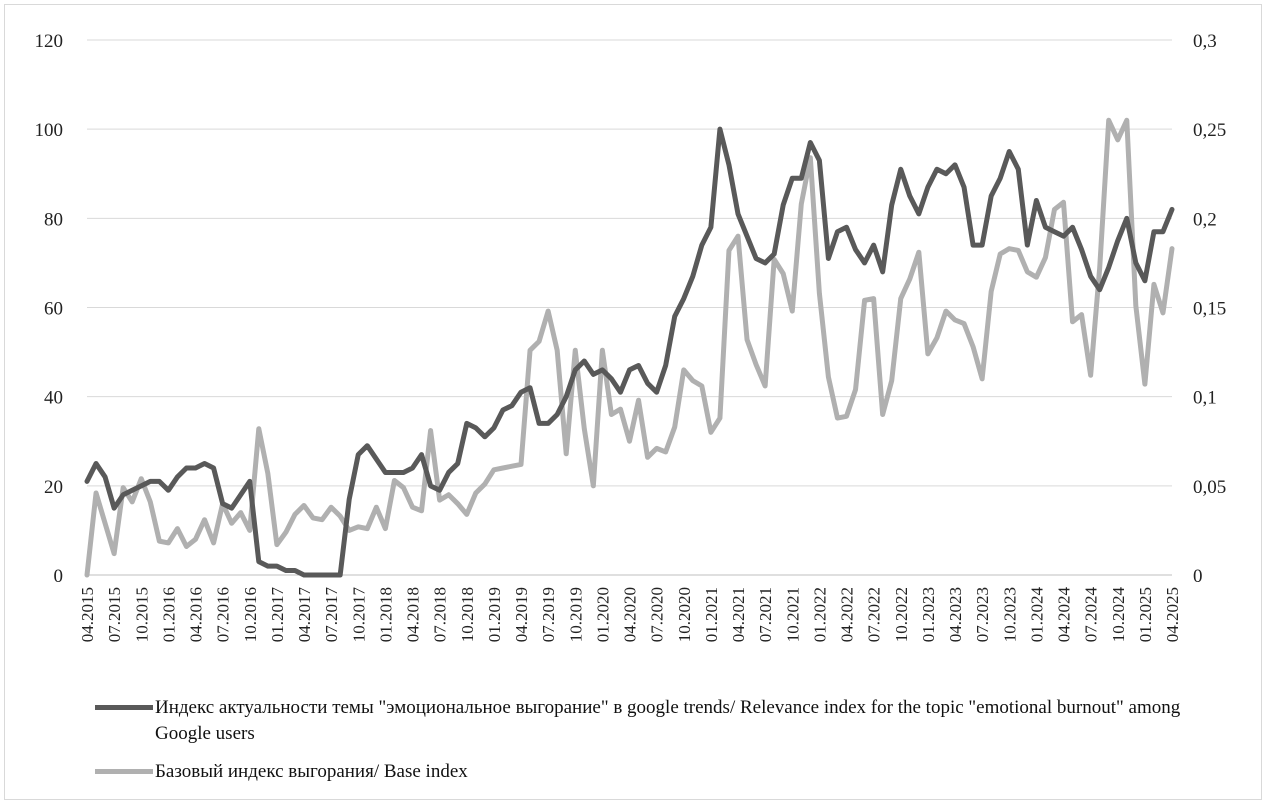 The width and height of the screenshot is (1267, 803). What do you see at coordinates (223, 614) in the screenshot?
I see `x-tick-label: 07.2016` at bounding box center [223, 614].